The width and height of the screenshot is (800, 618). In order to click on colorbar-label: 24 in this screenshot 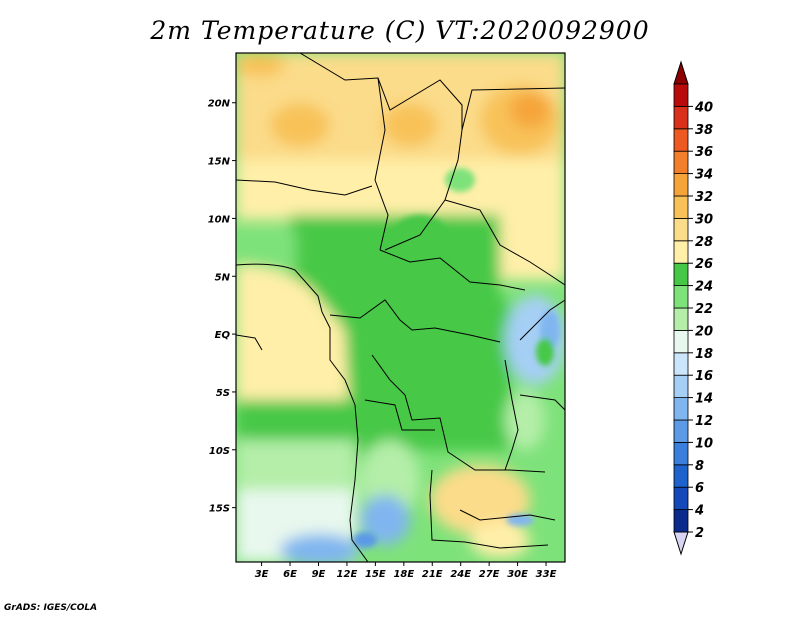, I will do `click(704, 287)`.